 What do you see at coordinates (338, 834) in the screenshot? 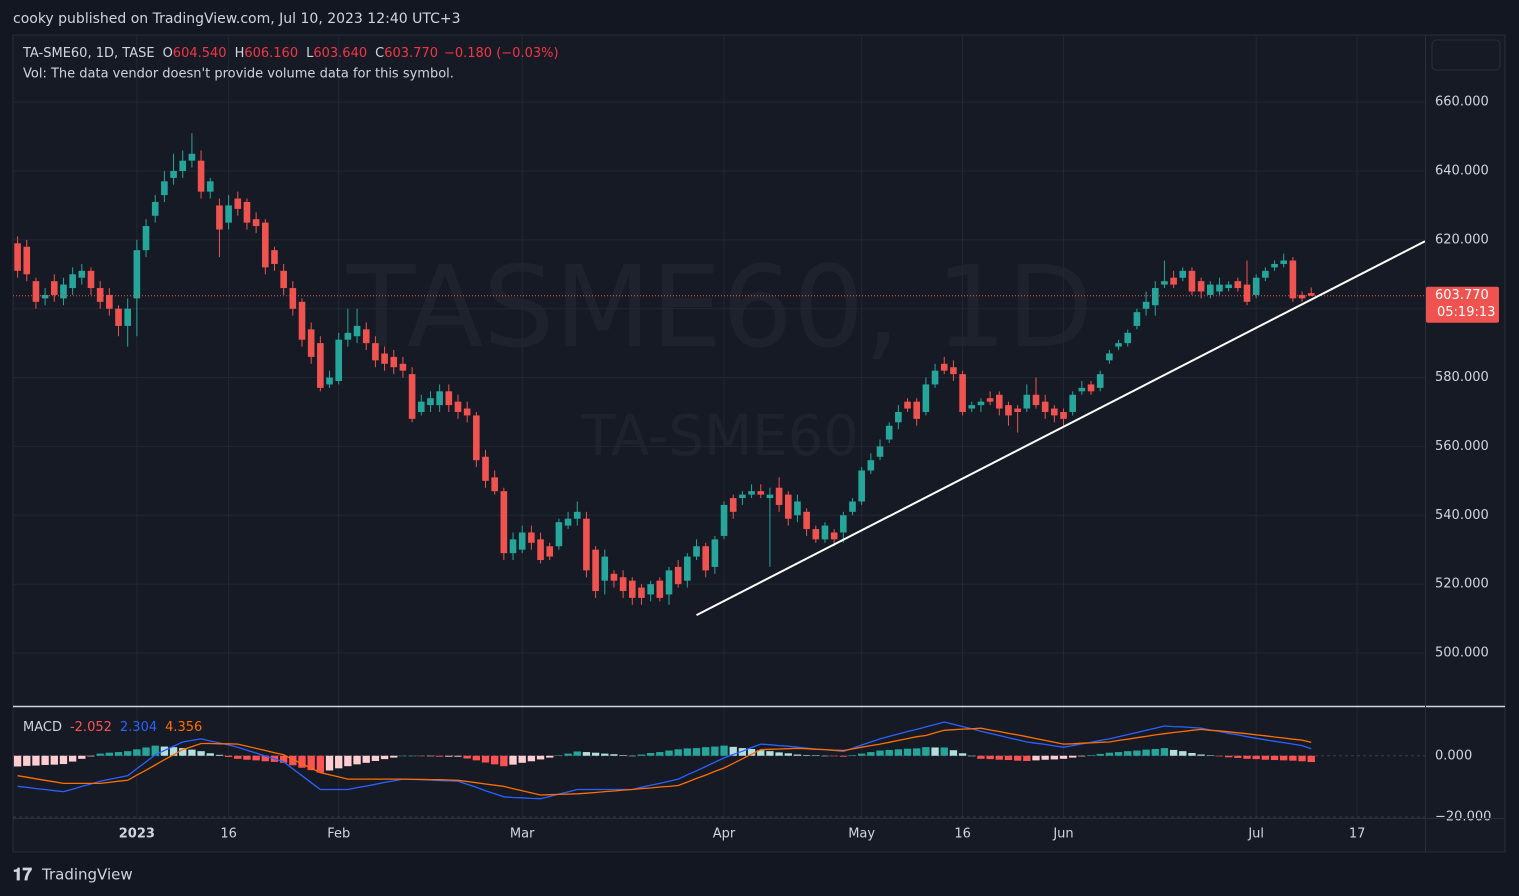
I see `x-tick-label: Feb` at bounding box center [338, 834].